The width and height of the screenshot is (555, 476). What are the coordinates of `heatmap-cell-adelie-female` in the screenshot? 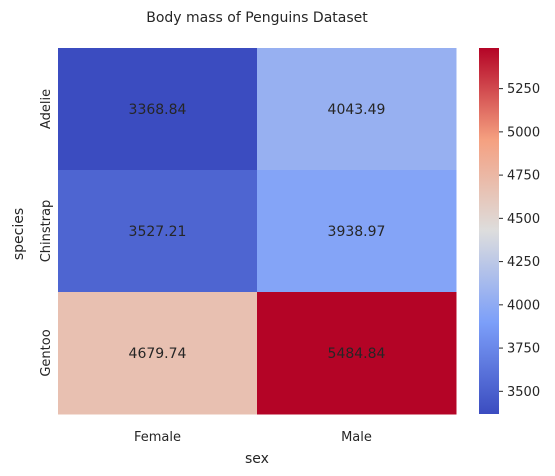 It's located at (158, 109).